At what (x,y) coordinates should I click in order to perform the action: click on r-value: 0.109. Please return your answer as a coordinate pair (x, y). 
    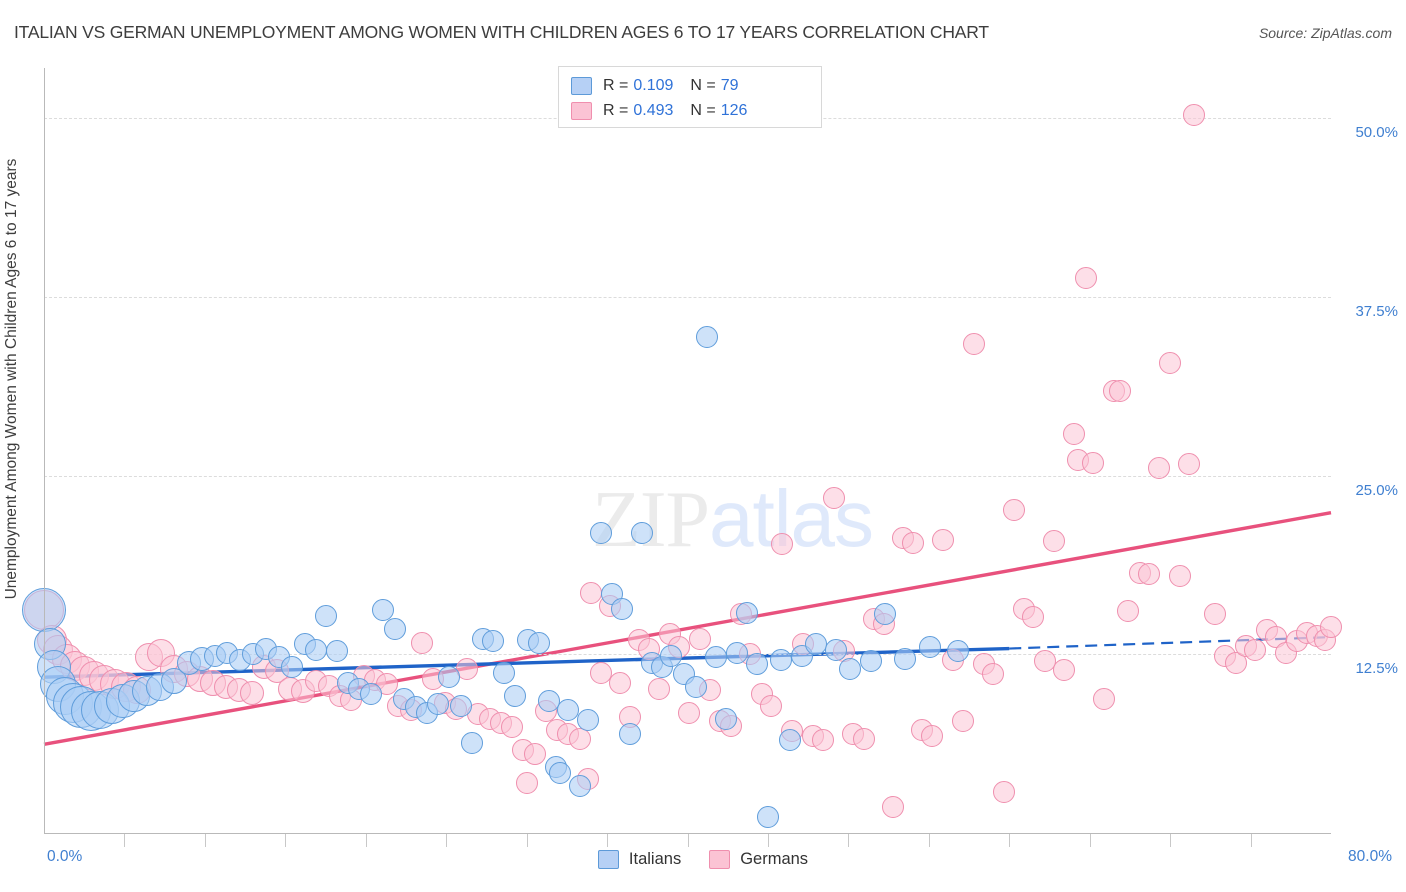
    Looking at the image, I should click on (653, 85).